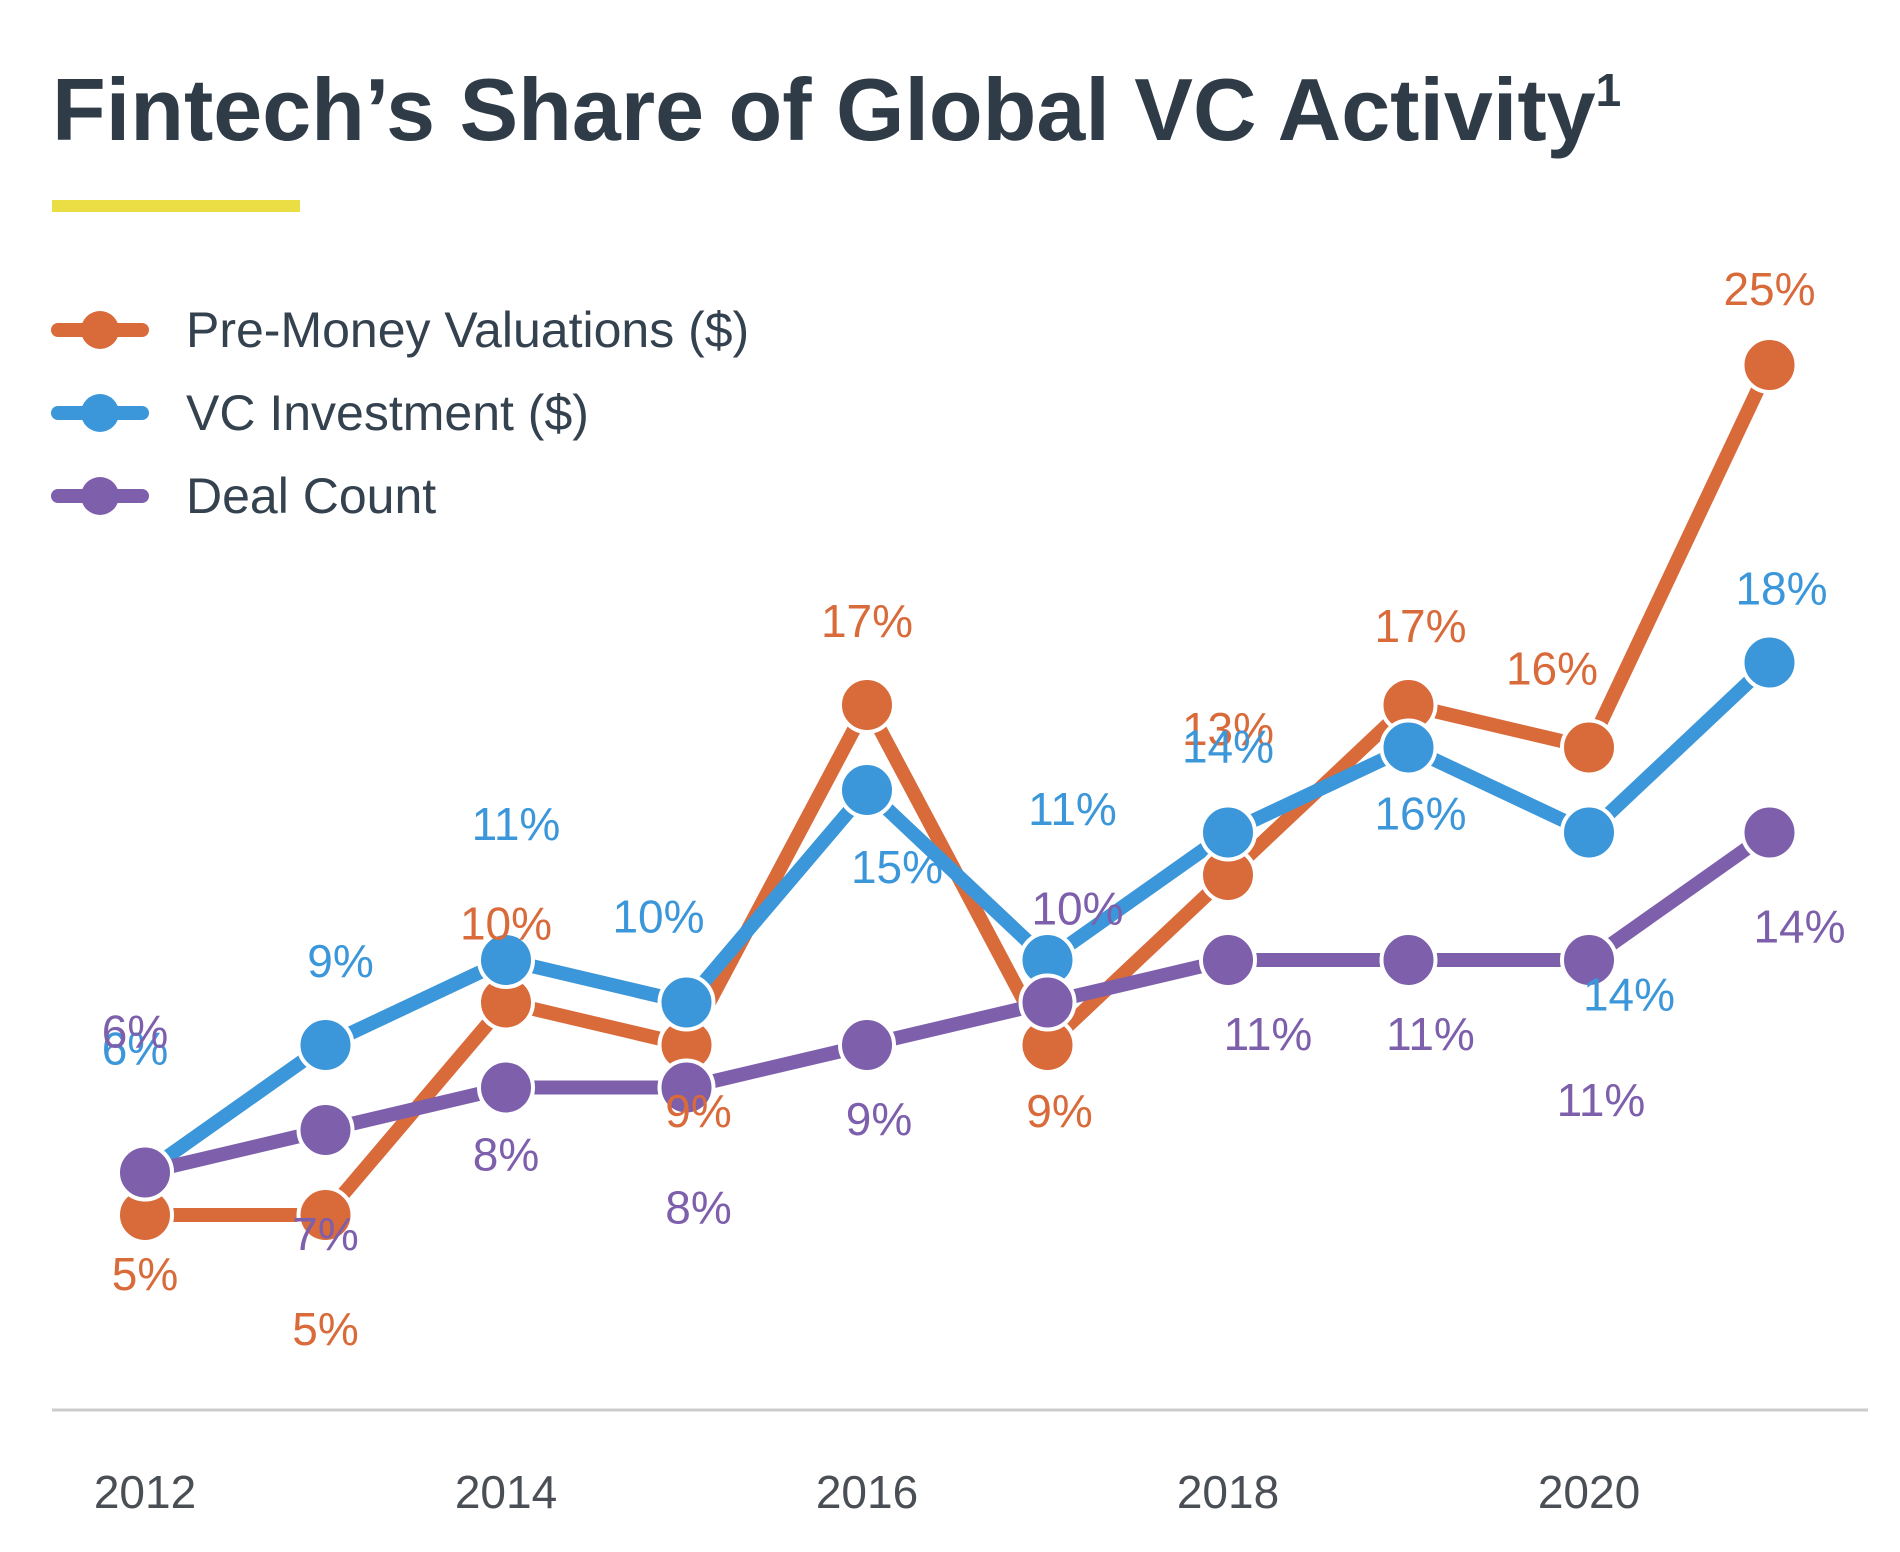  What do you see at coordinates (1047, 1002) in the screenshot?
I see `data-point-deal-count-2017` at bounding box center [1047, 1002].